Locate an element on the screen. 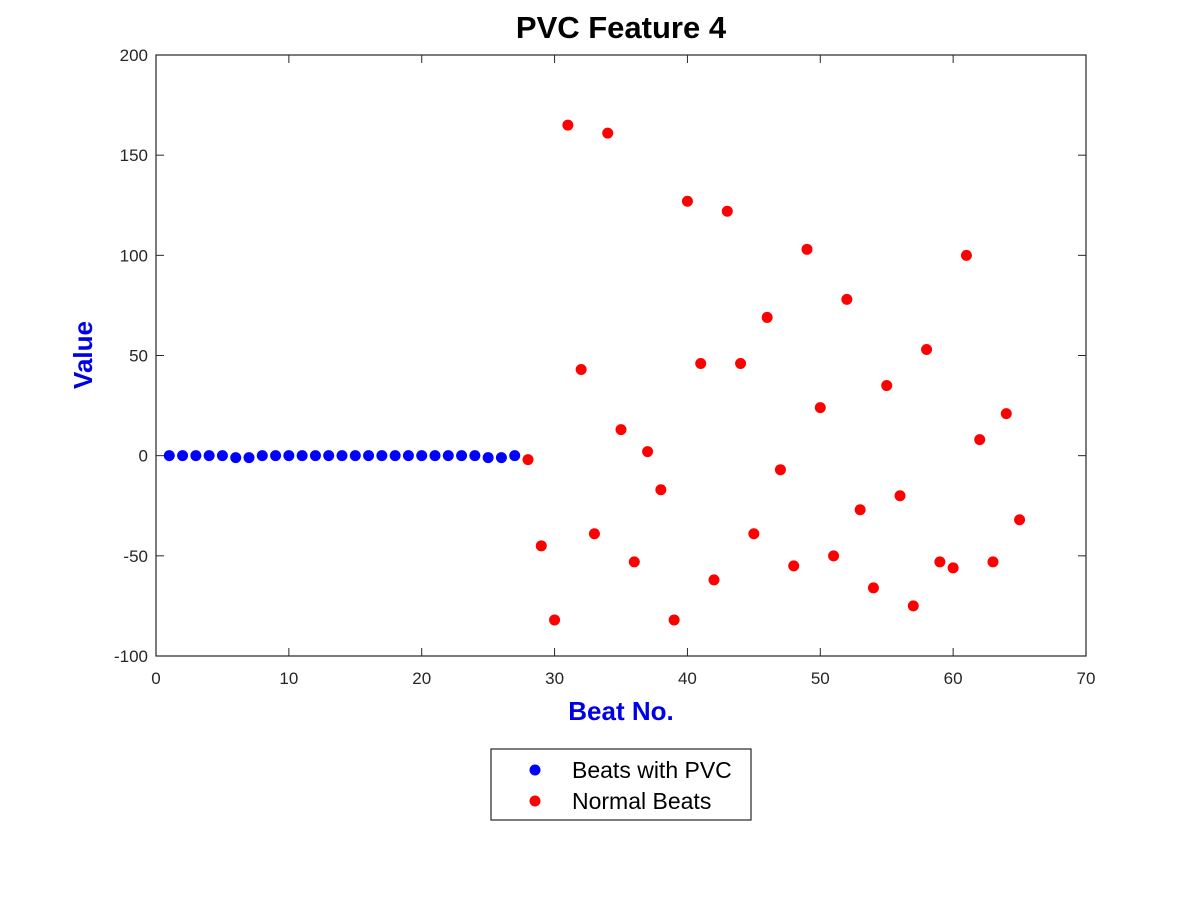 The image size is (1200, 900). y-tick-label: 0 is located at coordinates (143, 456).